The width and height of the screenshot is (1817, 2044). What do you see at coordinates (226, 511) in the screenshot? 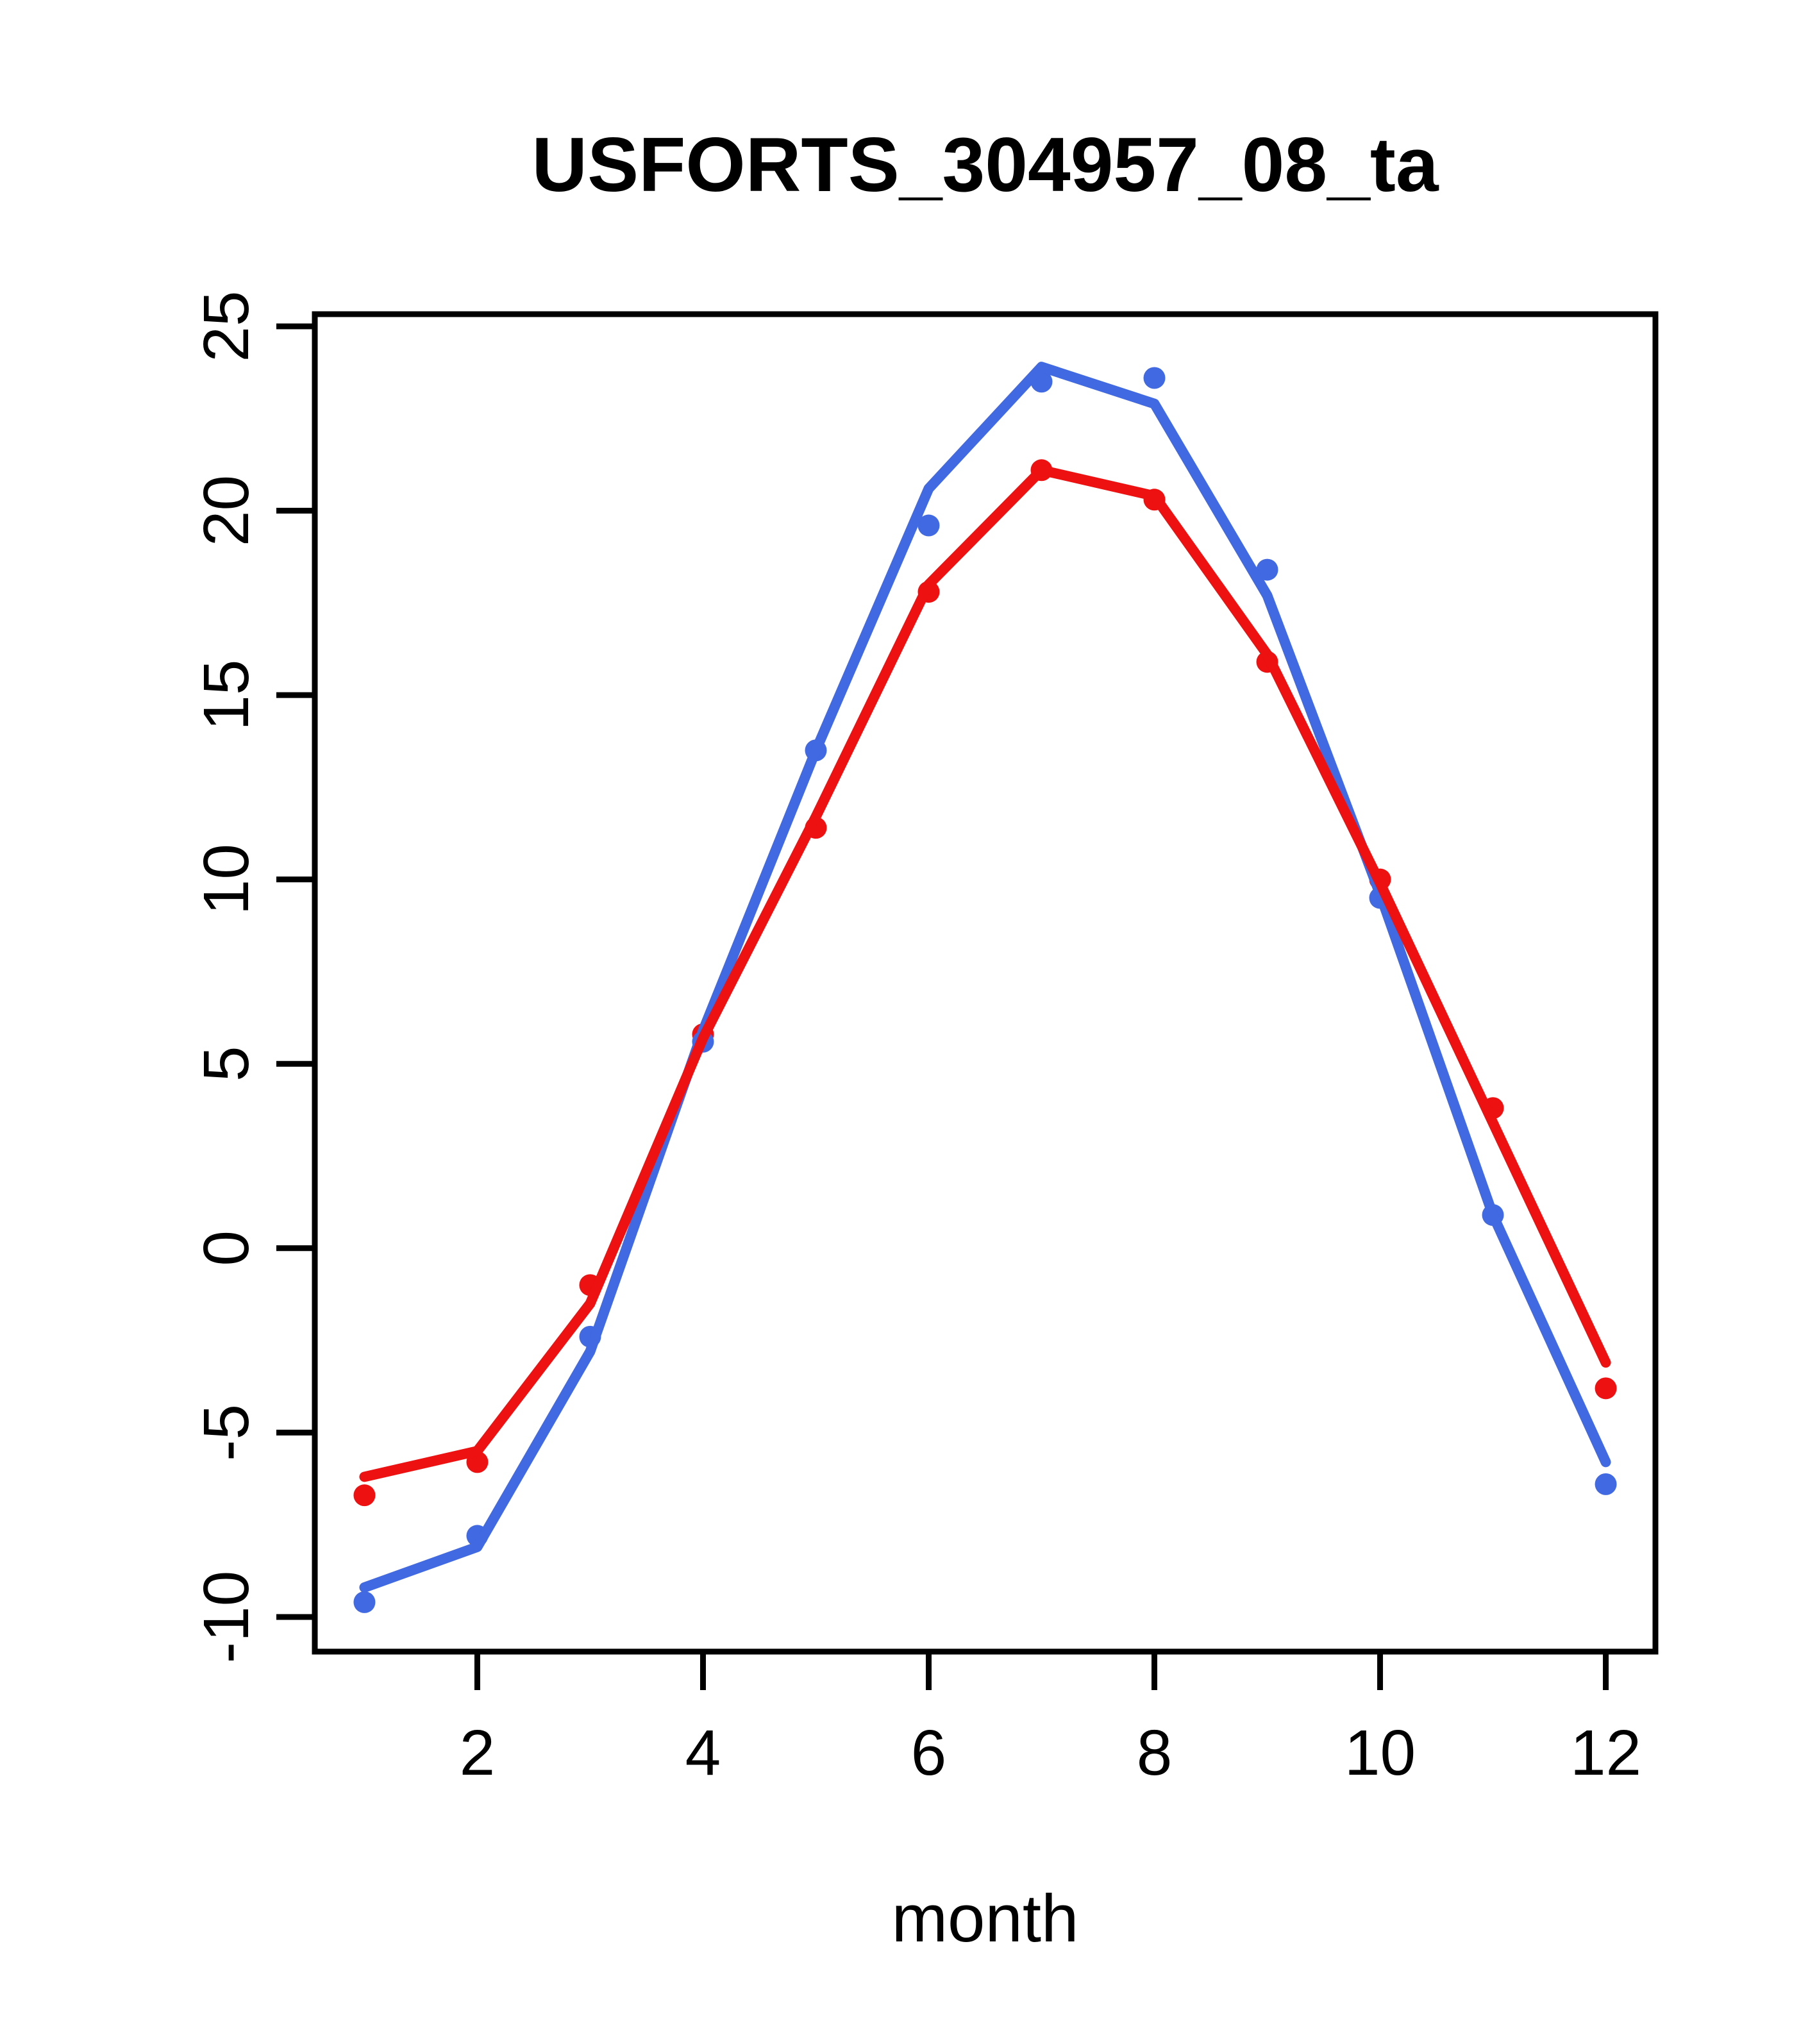
I see `y-tick-label: 20` at bounding box center [226, 511].